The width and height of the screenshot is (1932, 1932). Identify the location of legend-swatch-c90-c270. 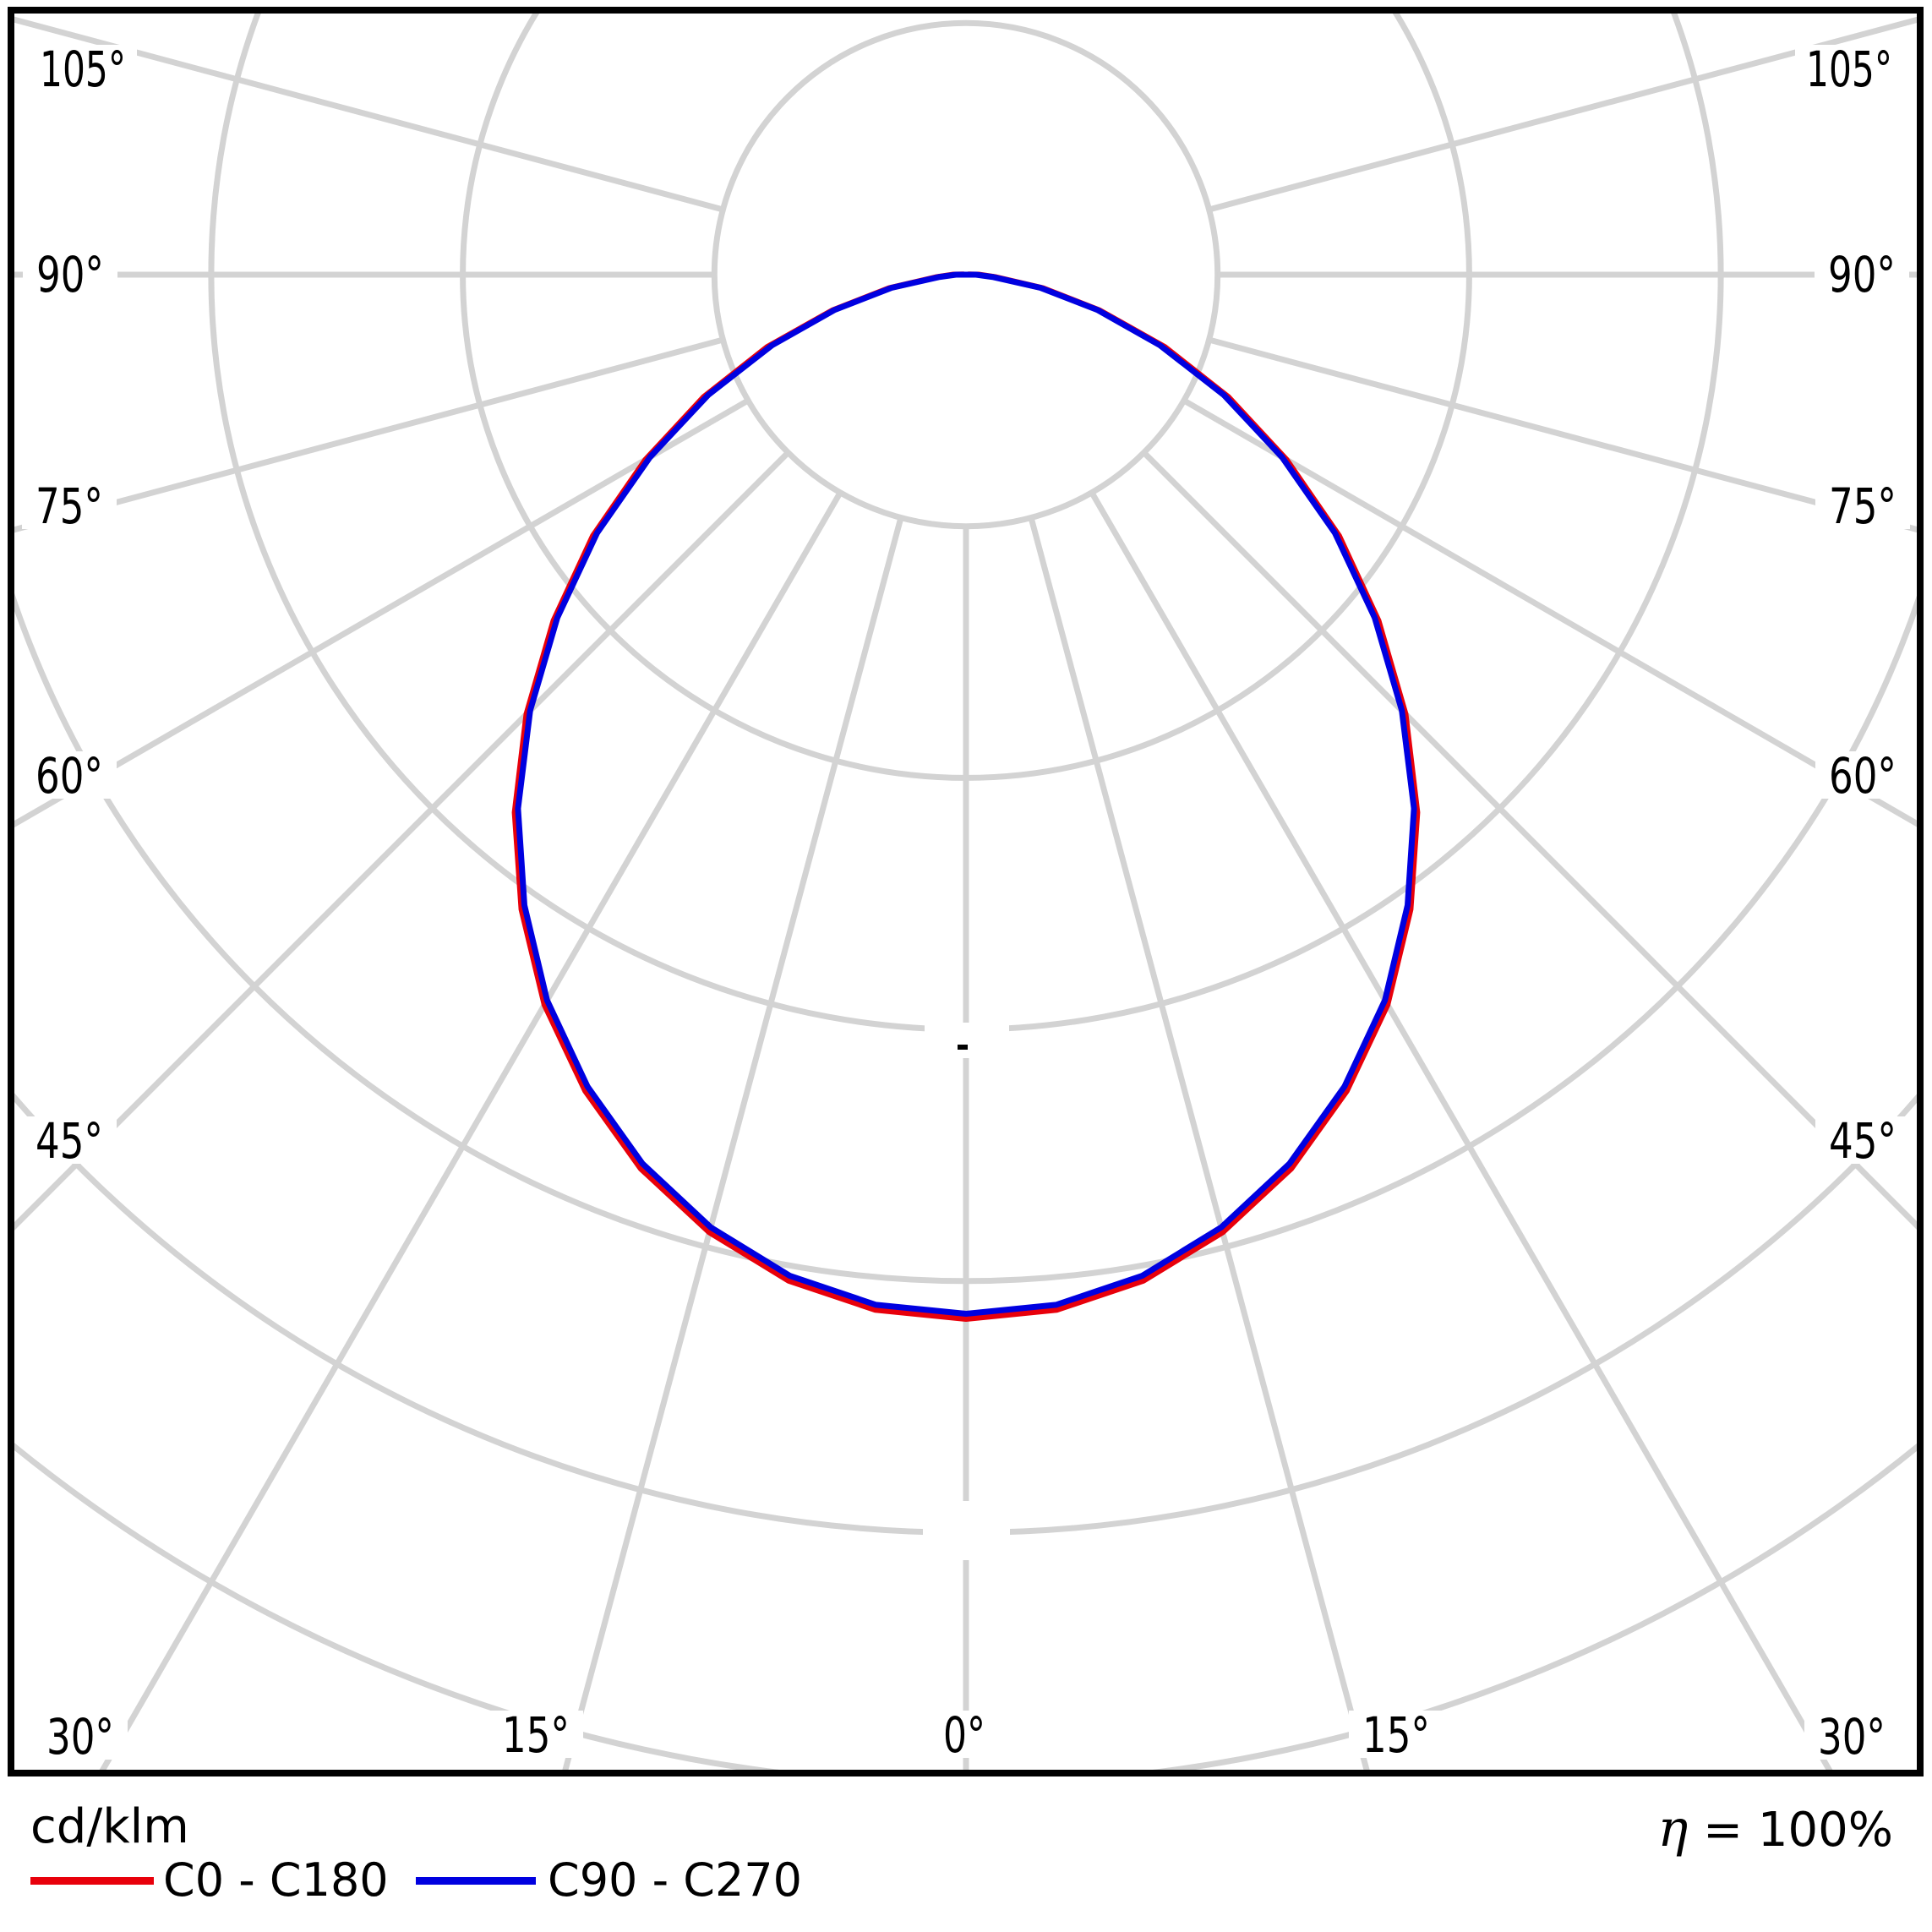
(476, 1881).